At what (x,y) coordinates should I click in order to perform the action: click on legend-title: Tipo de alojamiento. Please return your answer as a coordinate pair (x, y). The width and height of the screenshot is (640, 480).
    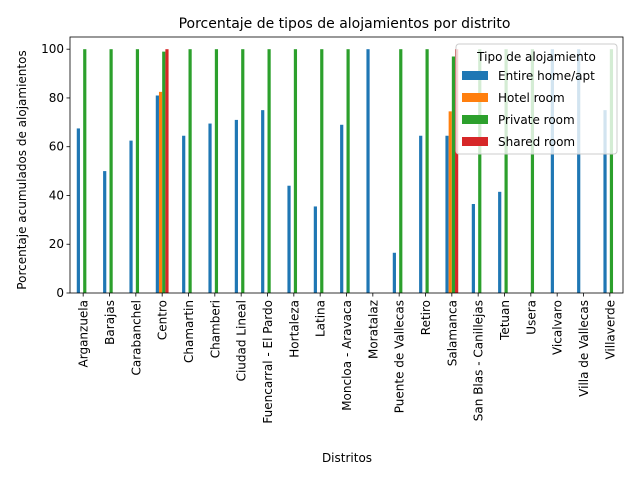
    Looking at the image, I should click on (536, 57).